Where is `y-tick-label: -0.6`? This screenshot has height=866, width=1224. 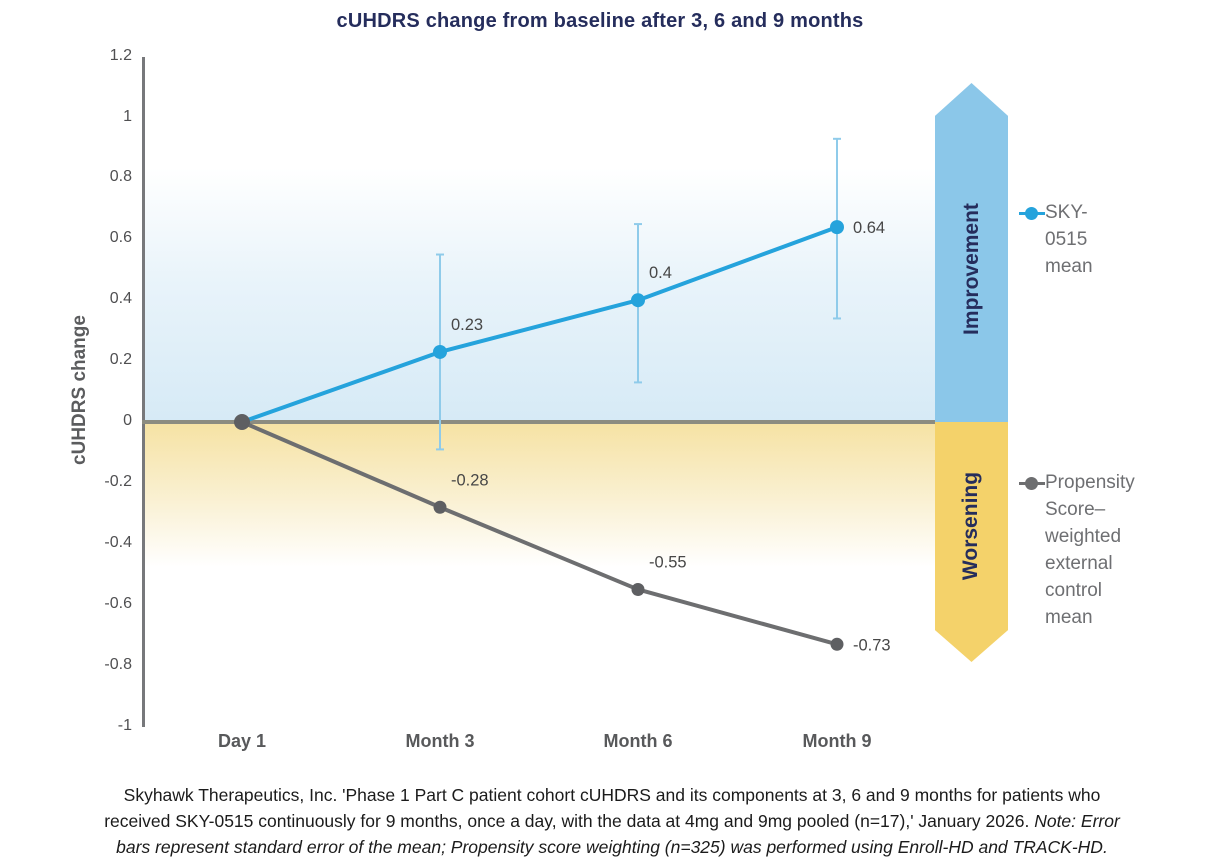 y-tick-label: -0.6 is located at coordinates (118, 603).